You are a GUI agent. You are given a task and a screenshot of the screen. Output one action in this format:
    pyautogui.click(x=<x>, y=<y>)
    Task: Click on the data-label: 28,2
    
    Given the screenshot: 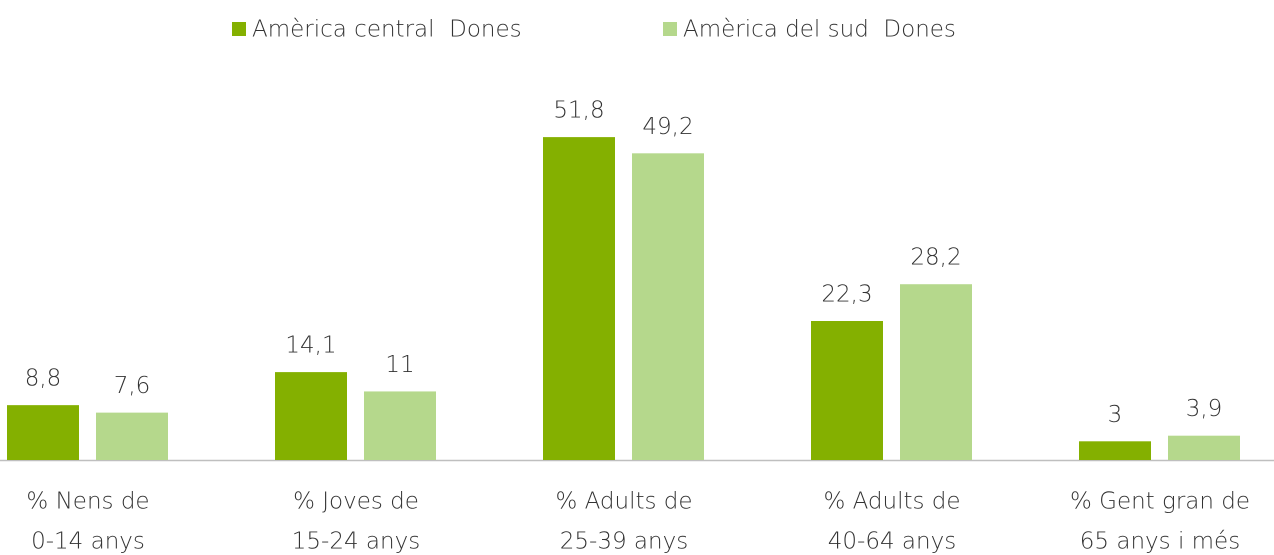 What is the action you would take?
    pyautogui.click(x=935, y=258)
    